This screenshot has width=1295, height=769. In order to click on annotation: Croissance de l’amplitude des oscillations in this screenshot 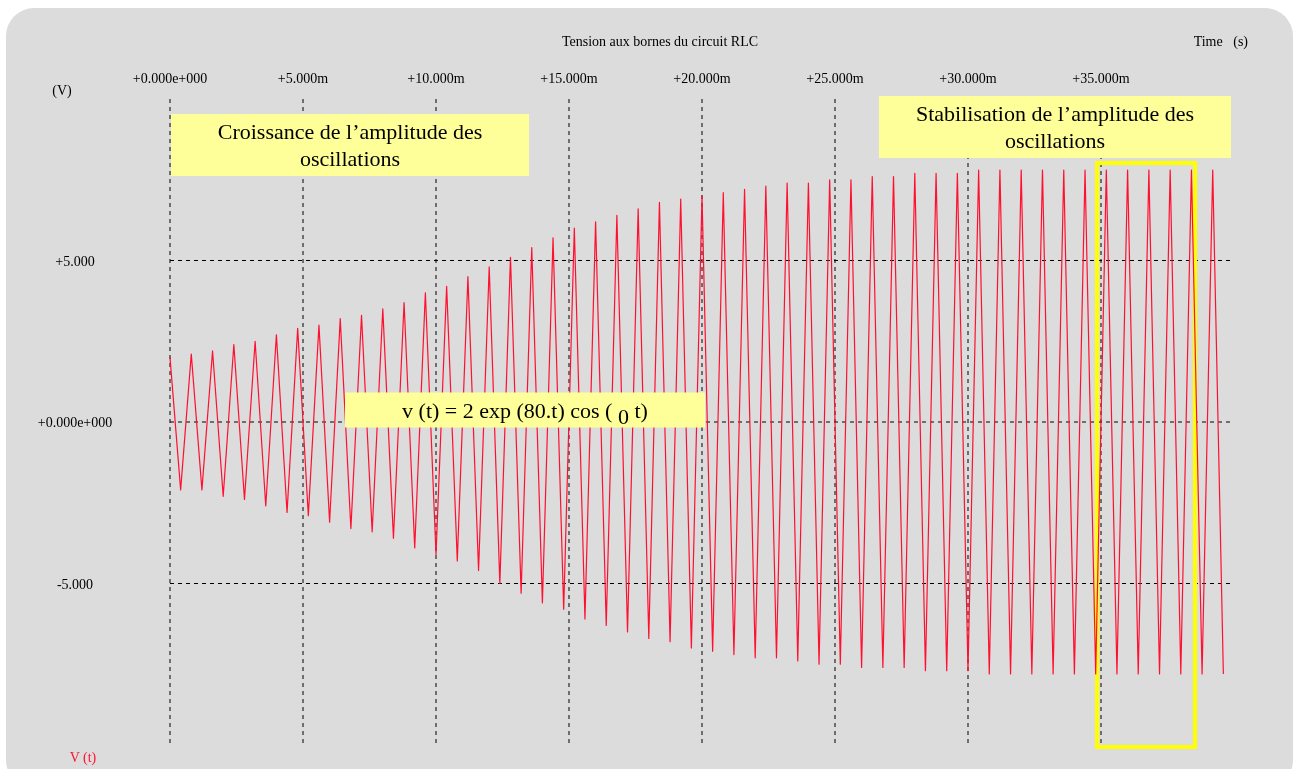, I will do `click(350, 145)`.